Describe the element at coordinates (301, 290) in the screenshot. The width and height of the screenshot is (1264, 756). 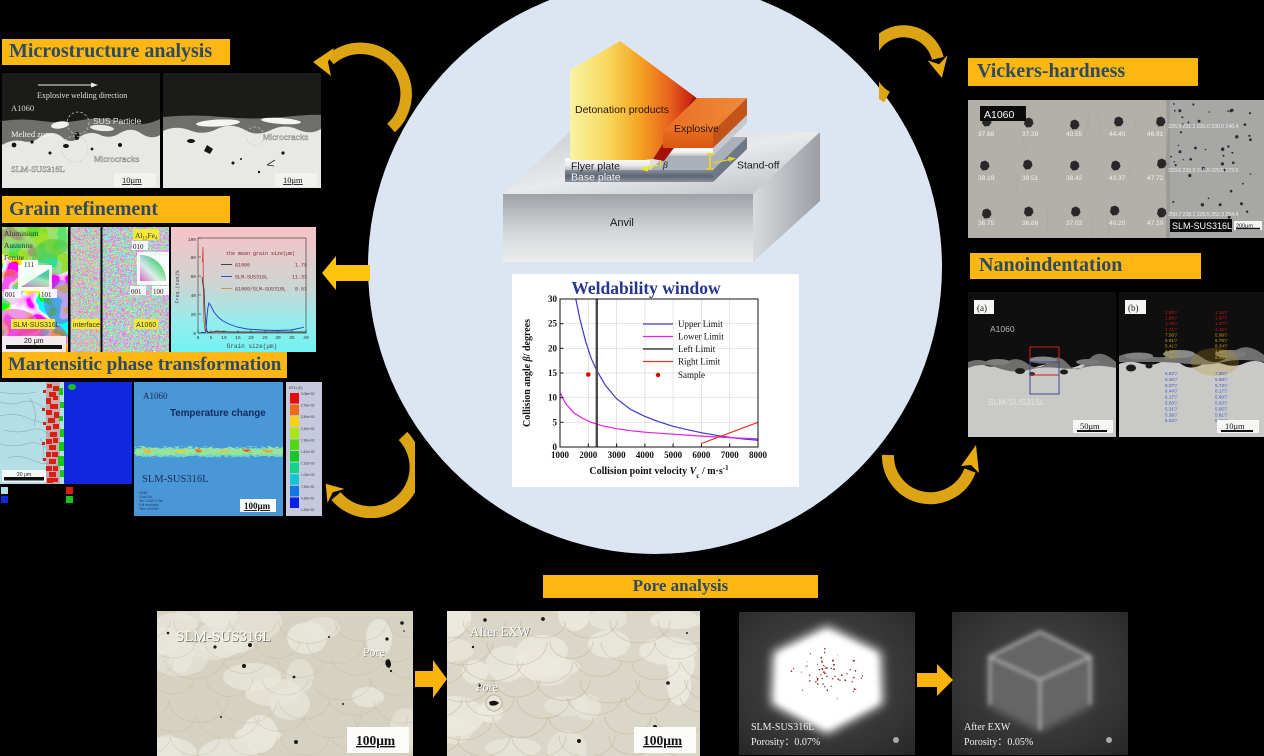
I see `svg-text: 0.53` at that location.